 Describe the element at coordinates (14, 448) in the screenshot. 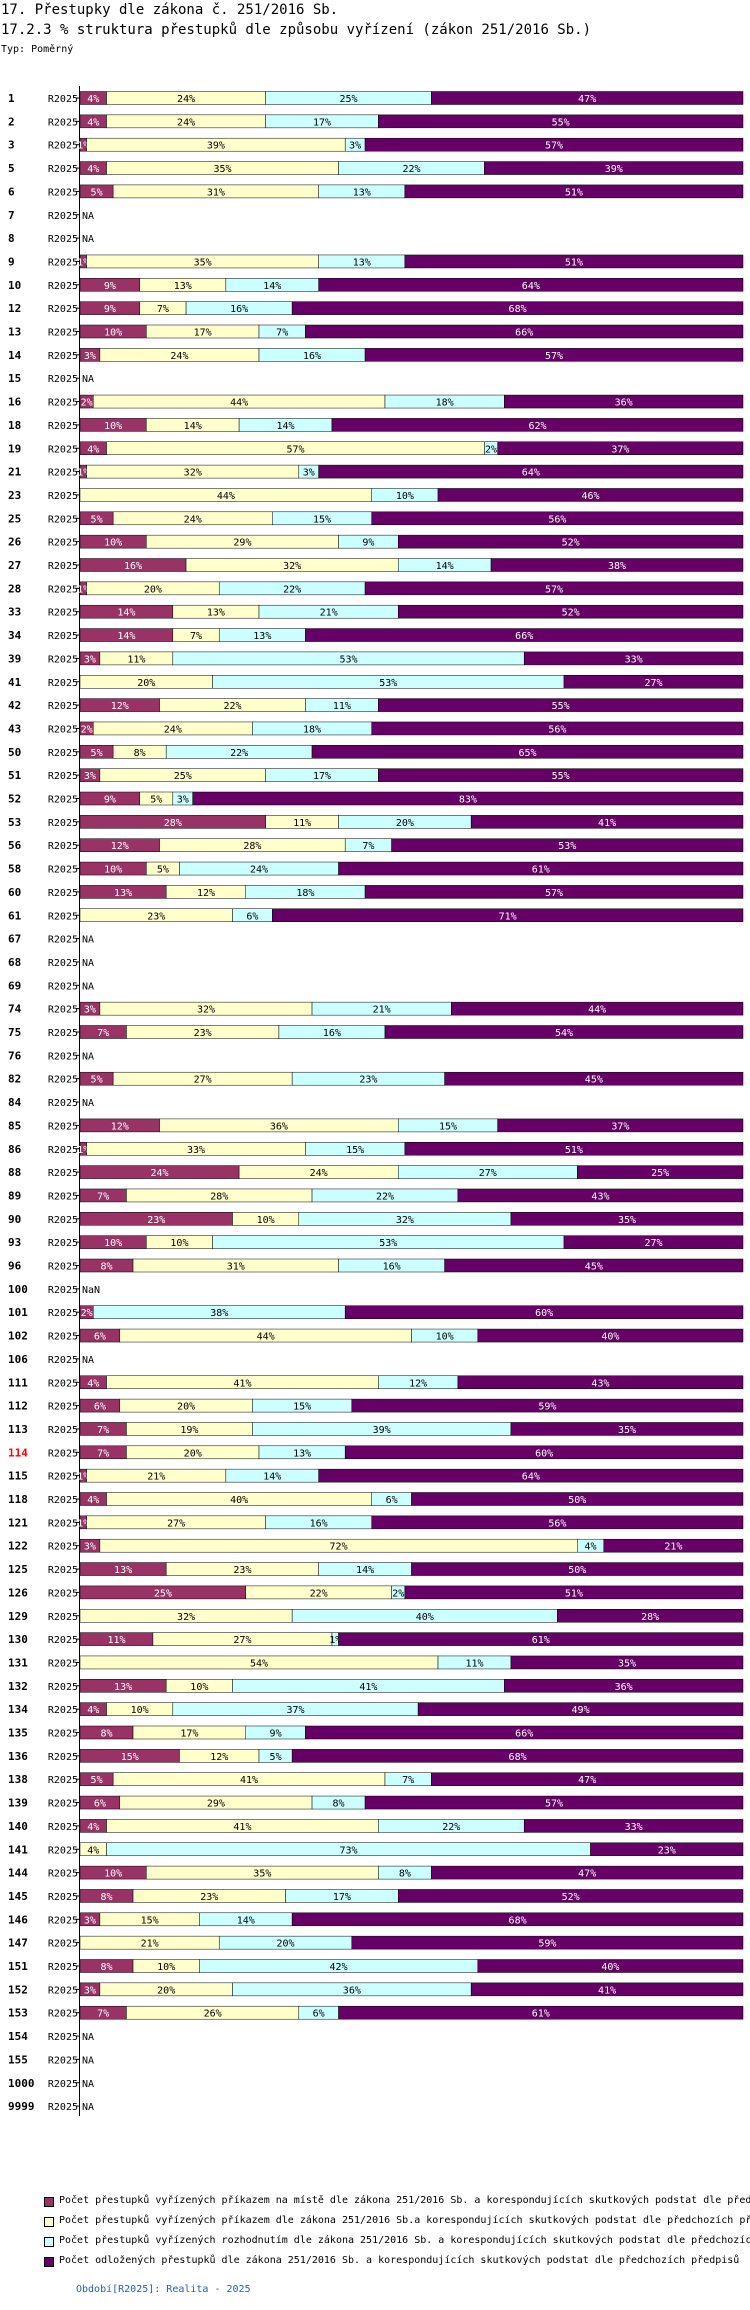

I see `category-label: 19` at that location.